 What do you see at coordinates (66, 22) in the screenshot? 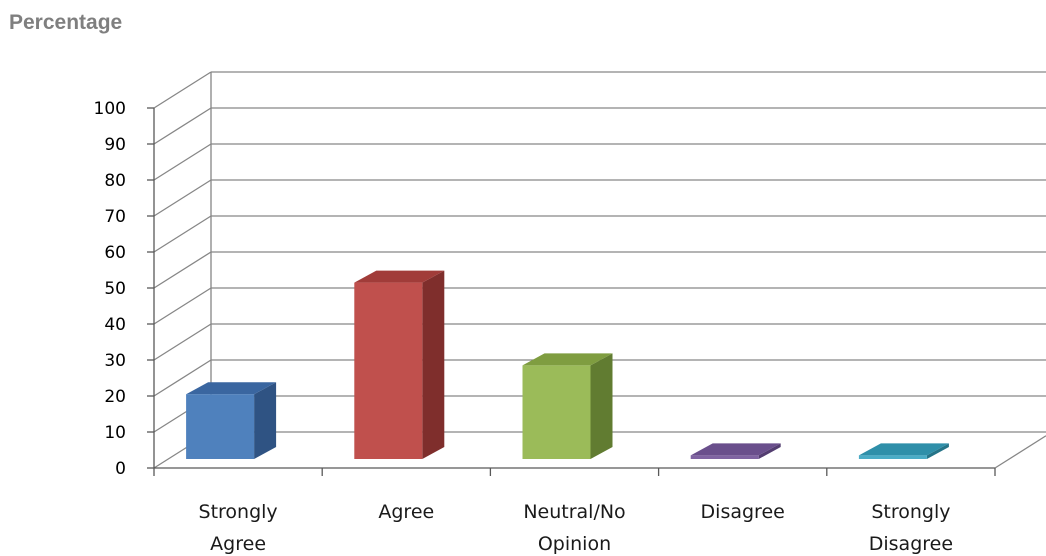
I see `chart-title: Percentage` at bounding box center [66, 22].